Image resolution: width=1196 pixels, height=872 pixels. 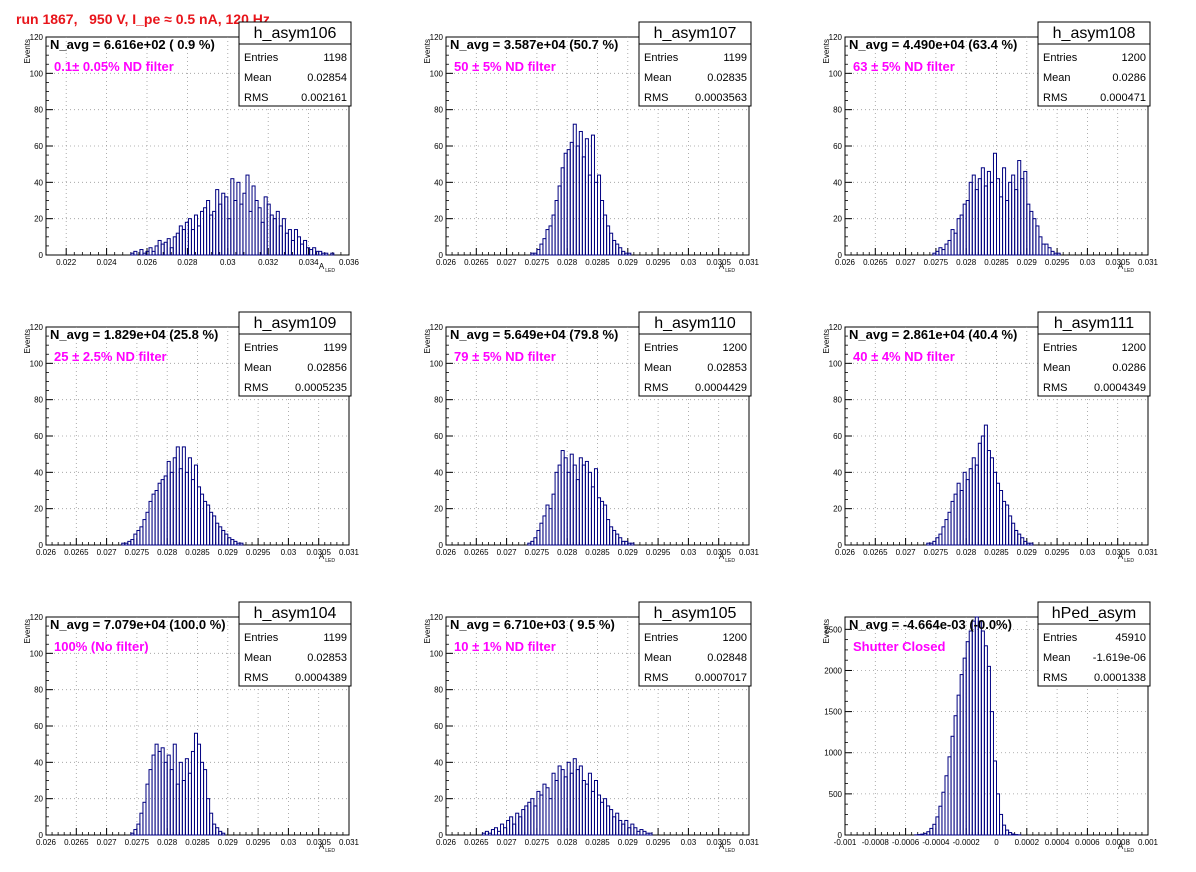 I want to click on x-tick-label: 0.0006, so click(x=1087, y=842).